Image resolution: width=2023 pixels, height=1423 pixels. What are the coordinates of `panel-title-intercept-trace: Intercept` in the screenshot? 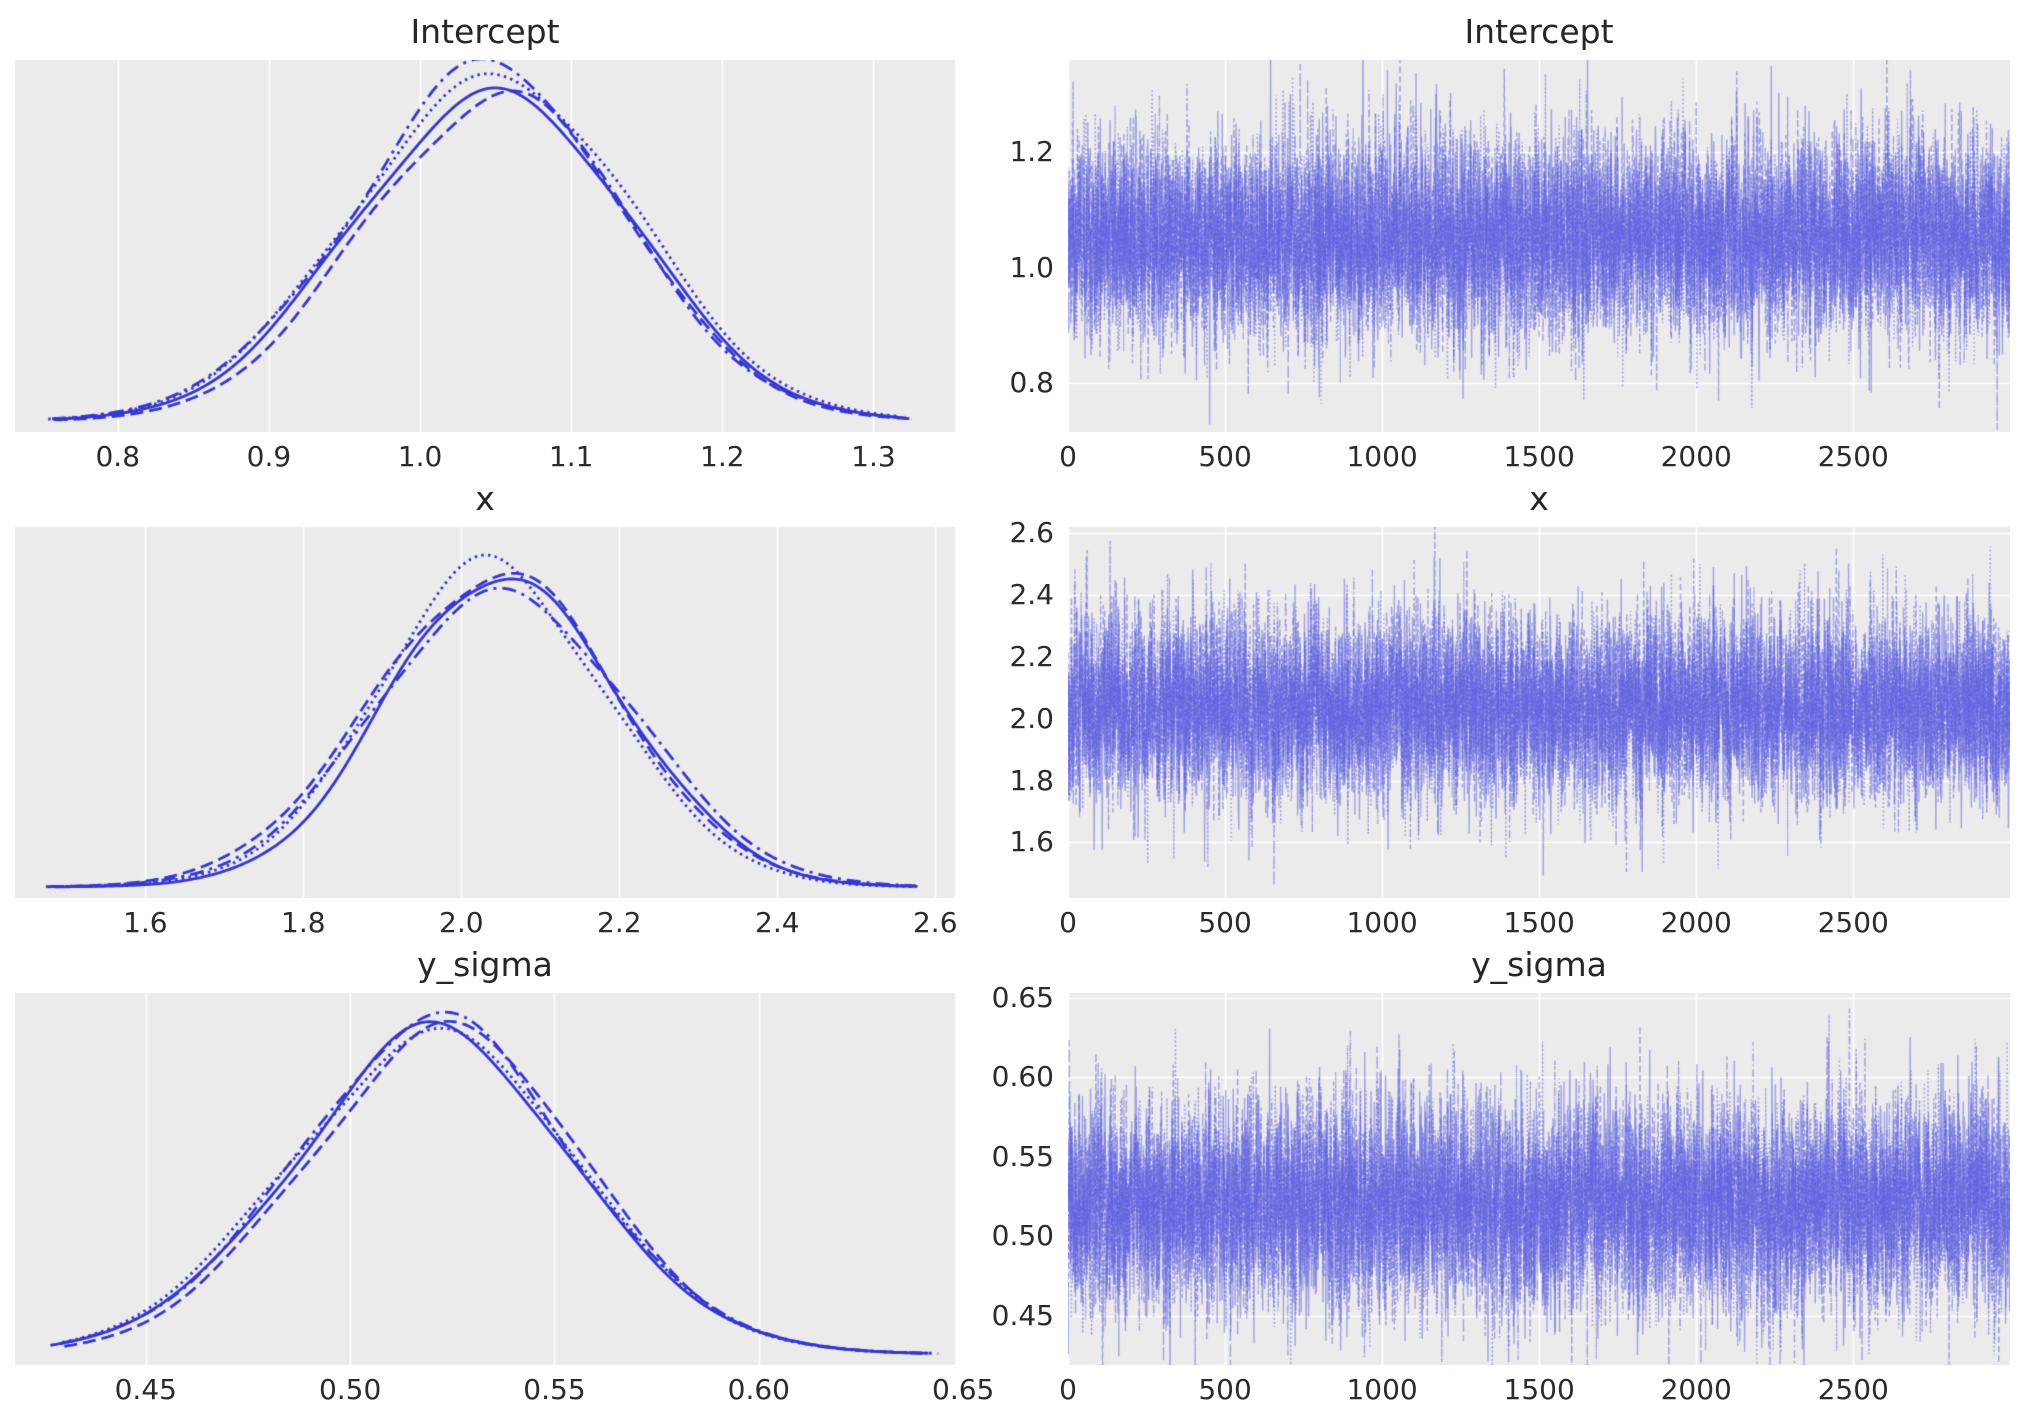 It's located at (1539, 31).